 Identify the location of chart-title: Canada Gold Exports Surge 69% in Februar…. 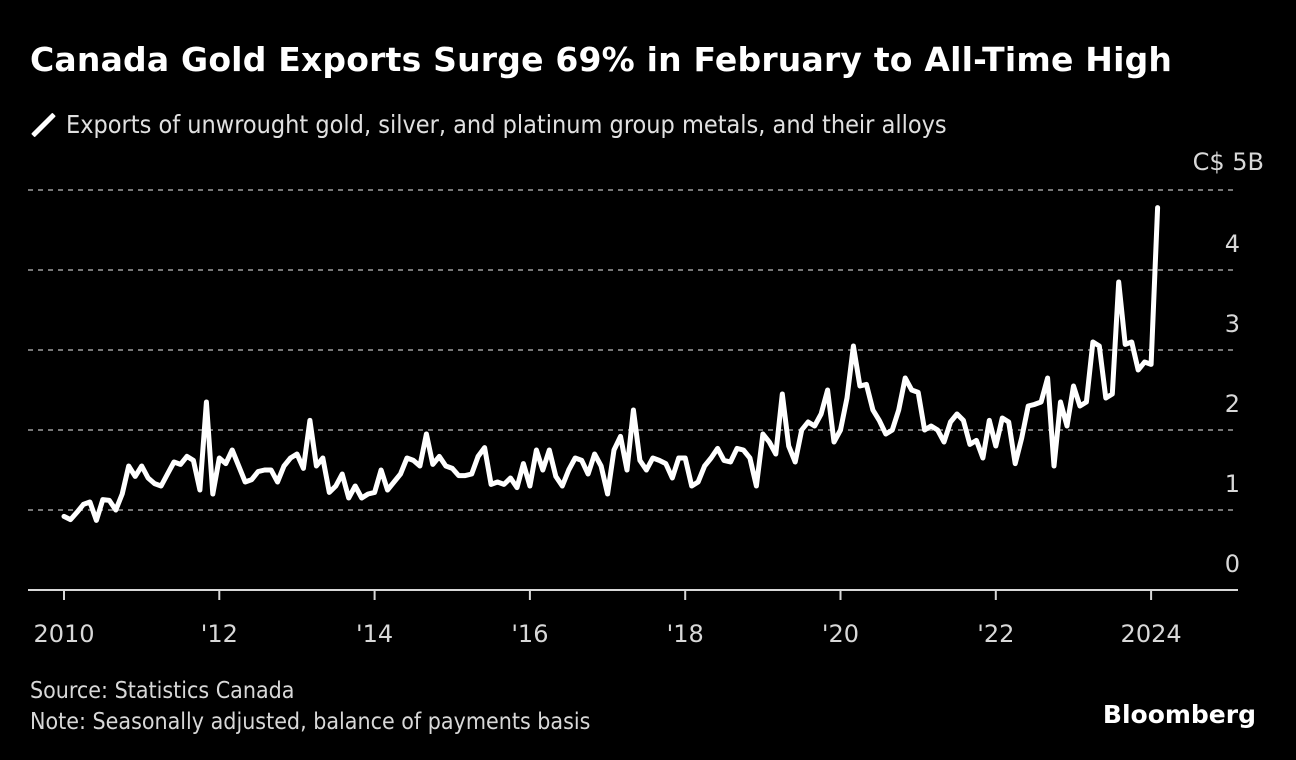
(601, 59).